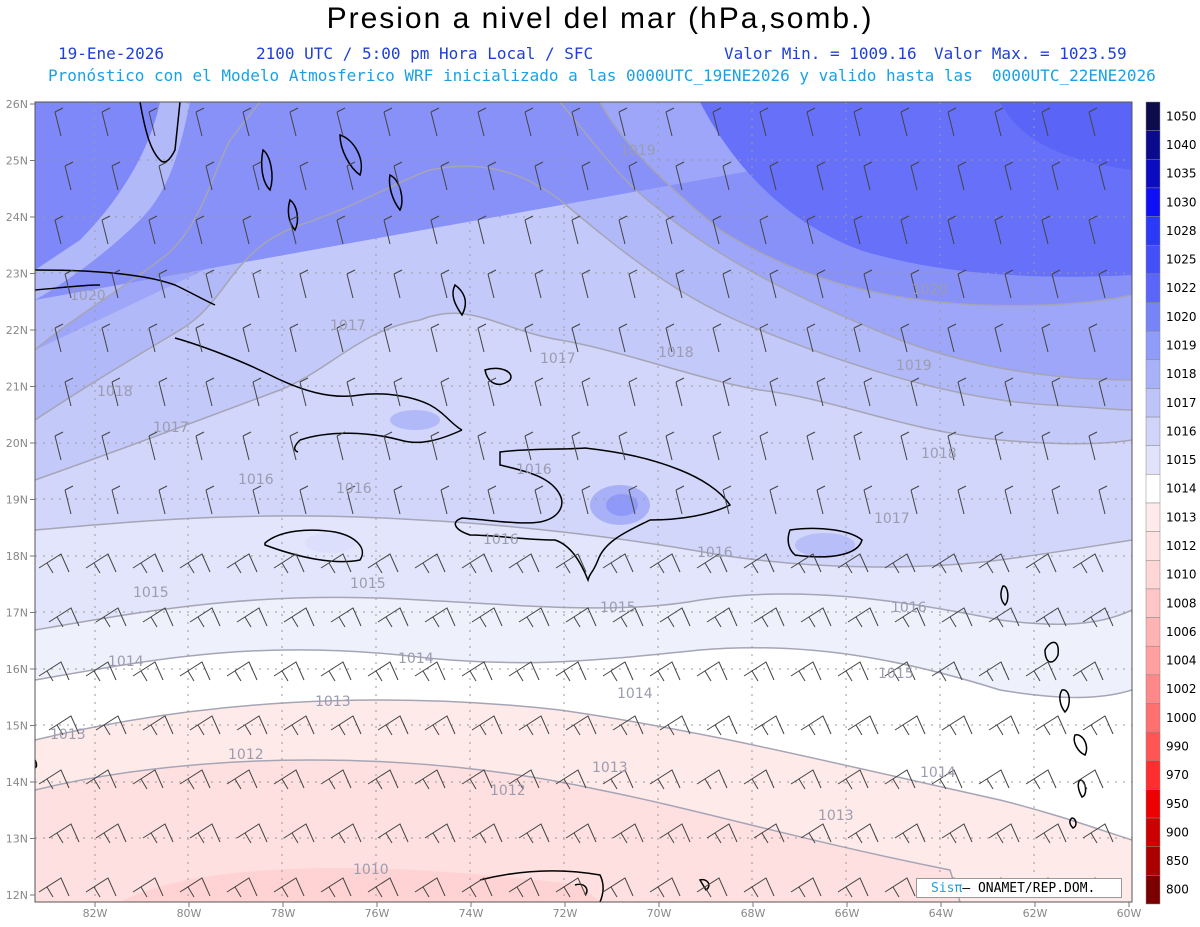  Describe the element at coordinates (1181, 603) in the screenshot. I see `colorbar-label: 1008` at that location.